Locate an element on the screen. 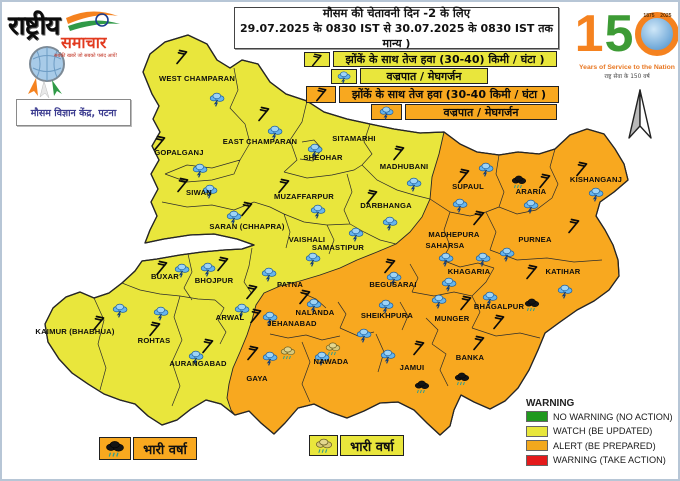 This screenshot has width=680, height=481. news-logo-title: राष्ट्रीय is located at coordinates (34, 26).